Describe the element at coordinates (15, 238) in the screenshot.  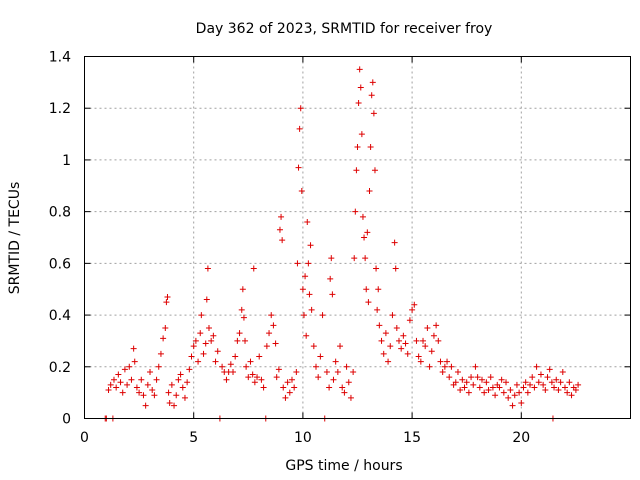
I see `y-axis-label: SRMTID / TECUs` at that location.